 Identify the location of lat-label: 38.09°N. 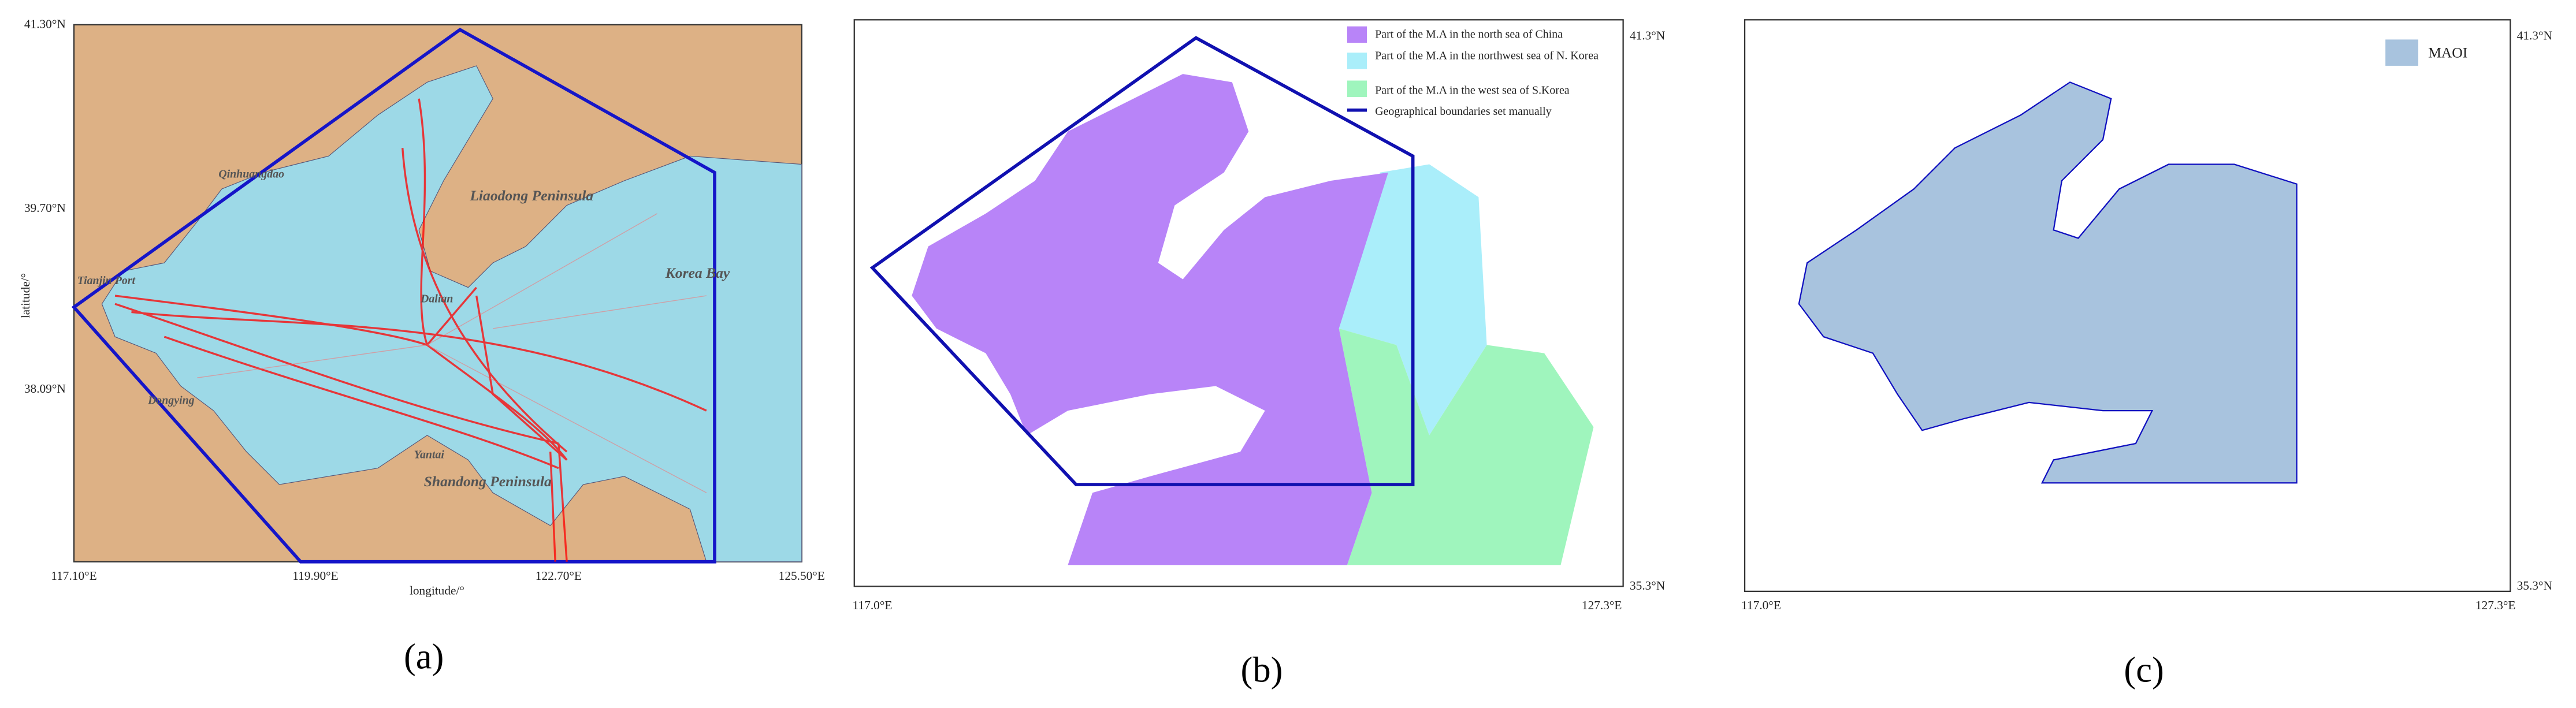
(45, 389).